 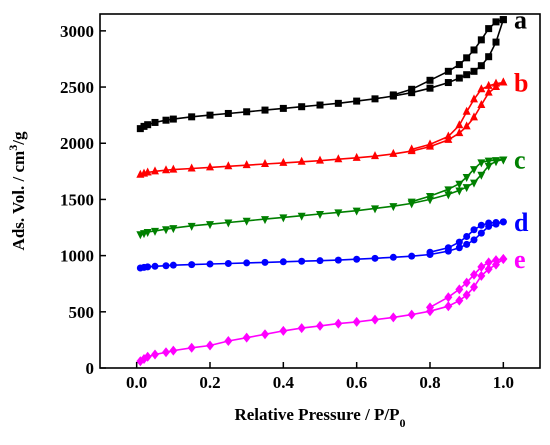 What do you see at coordinates (319, 417) in the screenshot?
I see `x-axis-title: Relative Pressure / P/P0` at bounding box center [319, 417].